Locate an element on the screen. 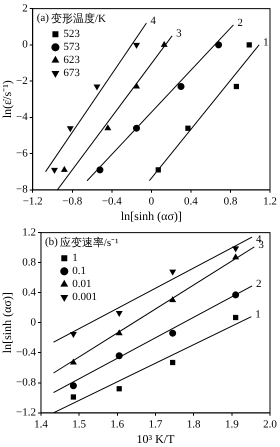 Image resolution: width=280 pixels, height=447 pixels. y-tick-label: −0.8 is located at coordinates (26, 382).